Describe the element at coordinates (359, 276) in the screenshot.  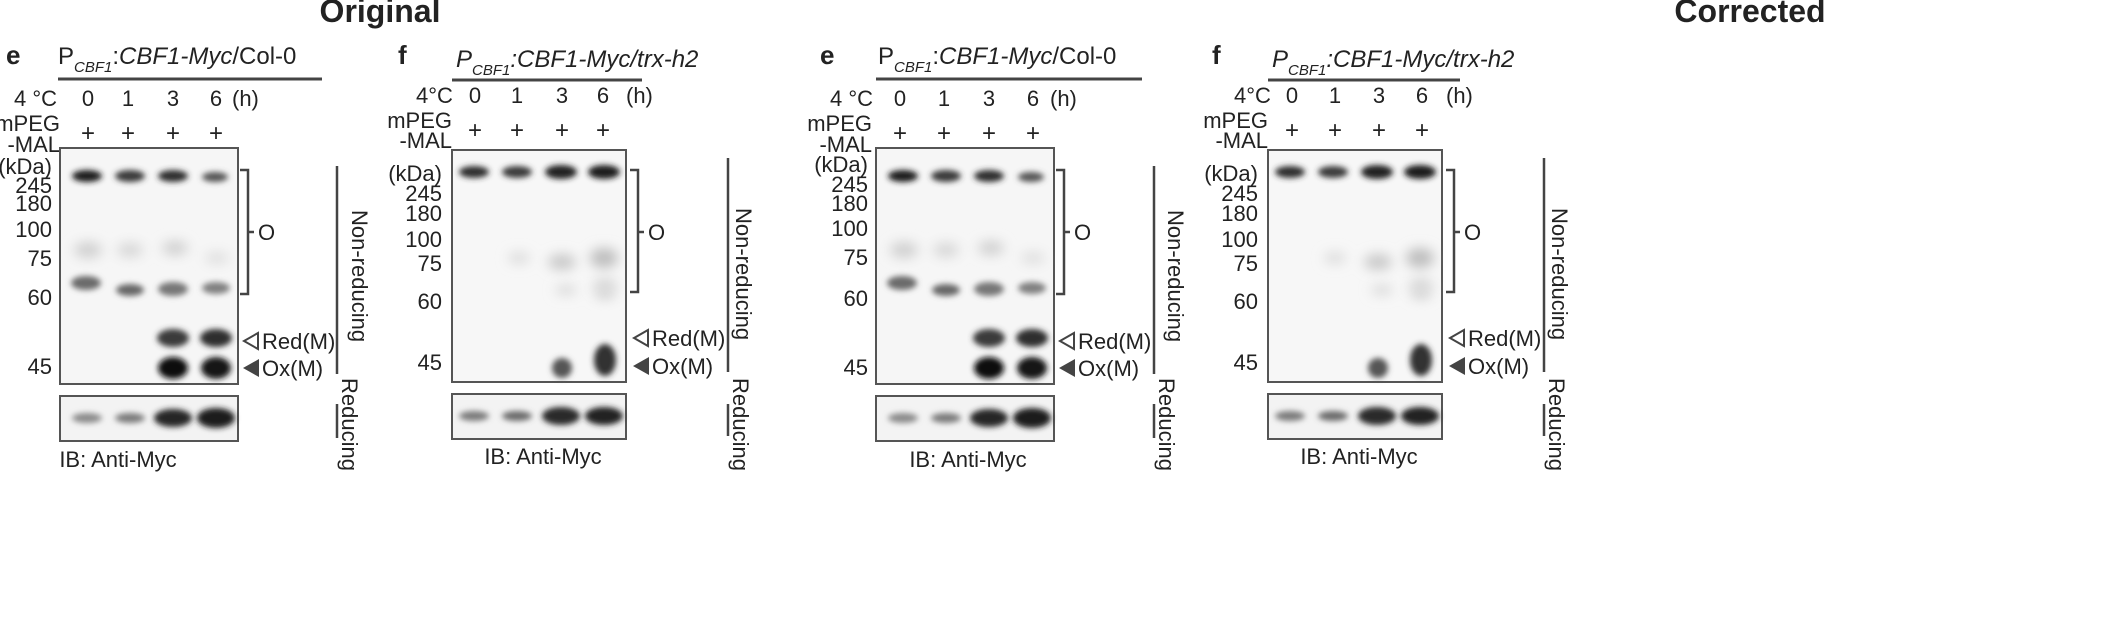
I see `nonreducing-label: Non-reducing` at that location.